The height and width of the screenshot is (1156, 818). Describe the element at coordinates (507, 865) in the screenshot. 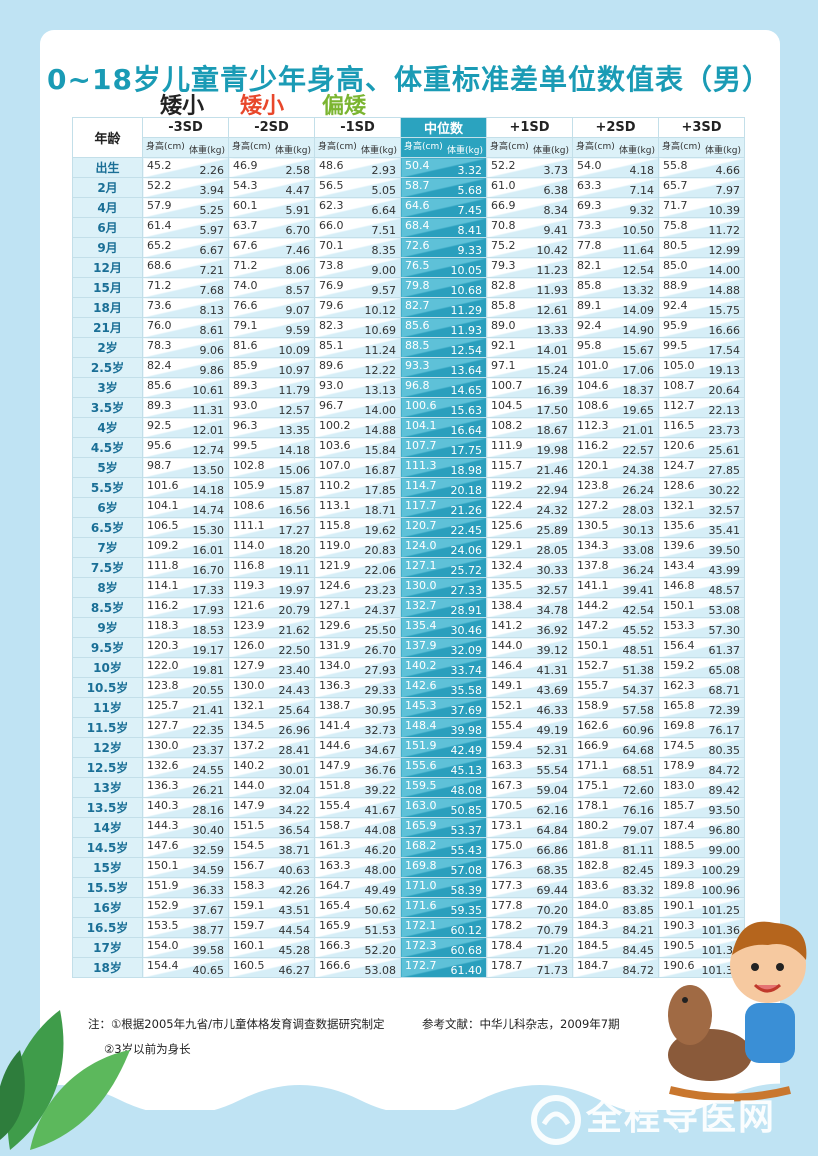

I see `height-value: 176.3` at that location.